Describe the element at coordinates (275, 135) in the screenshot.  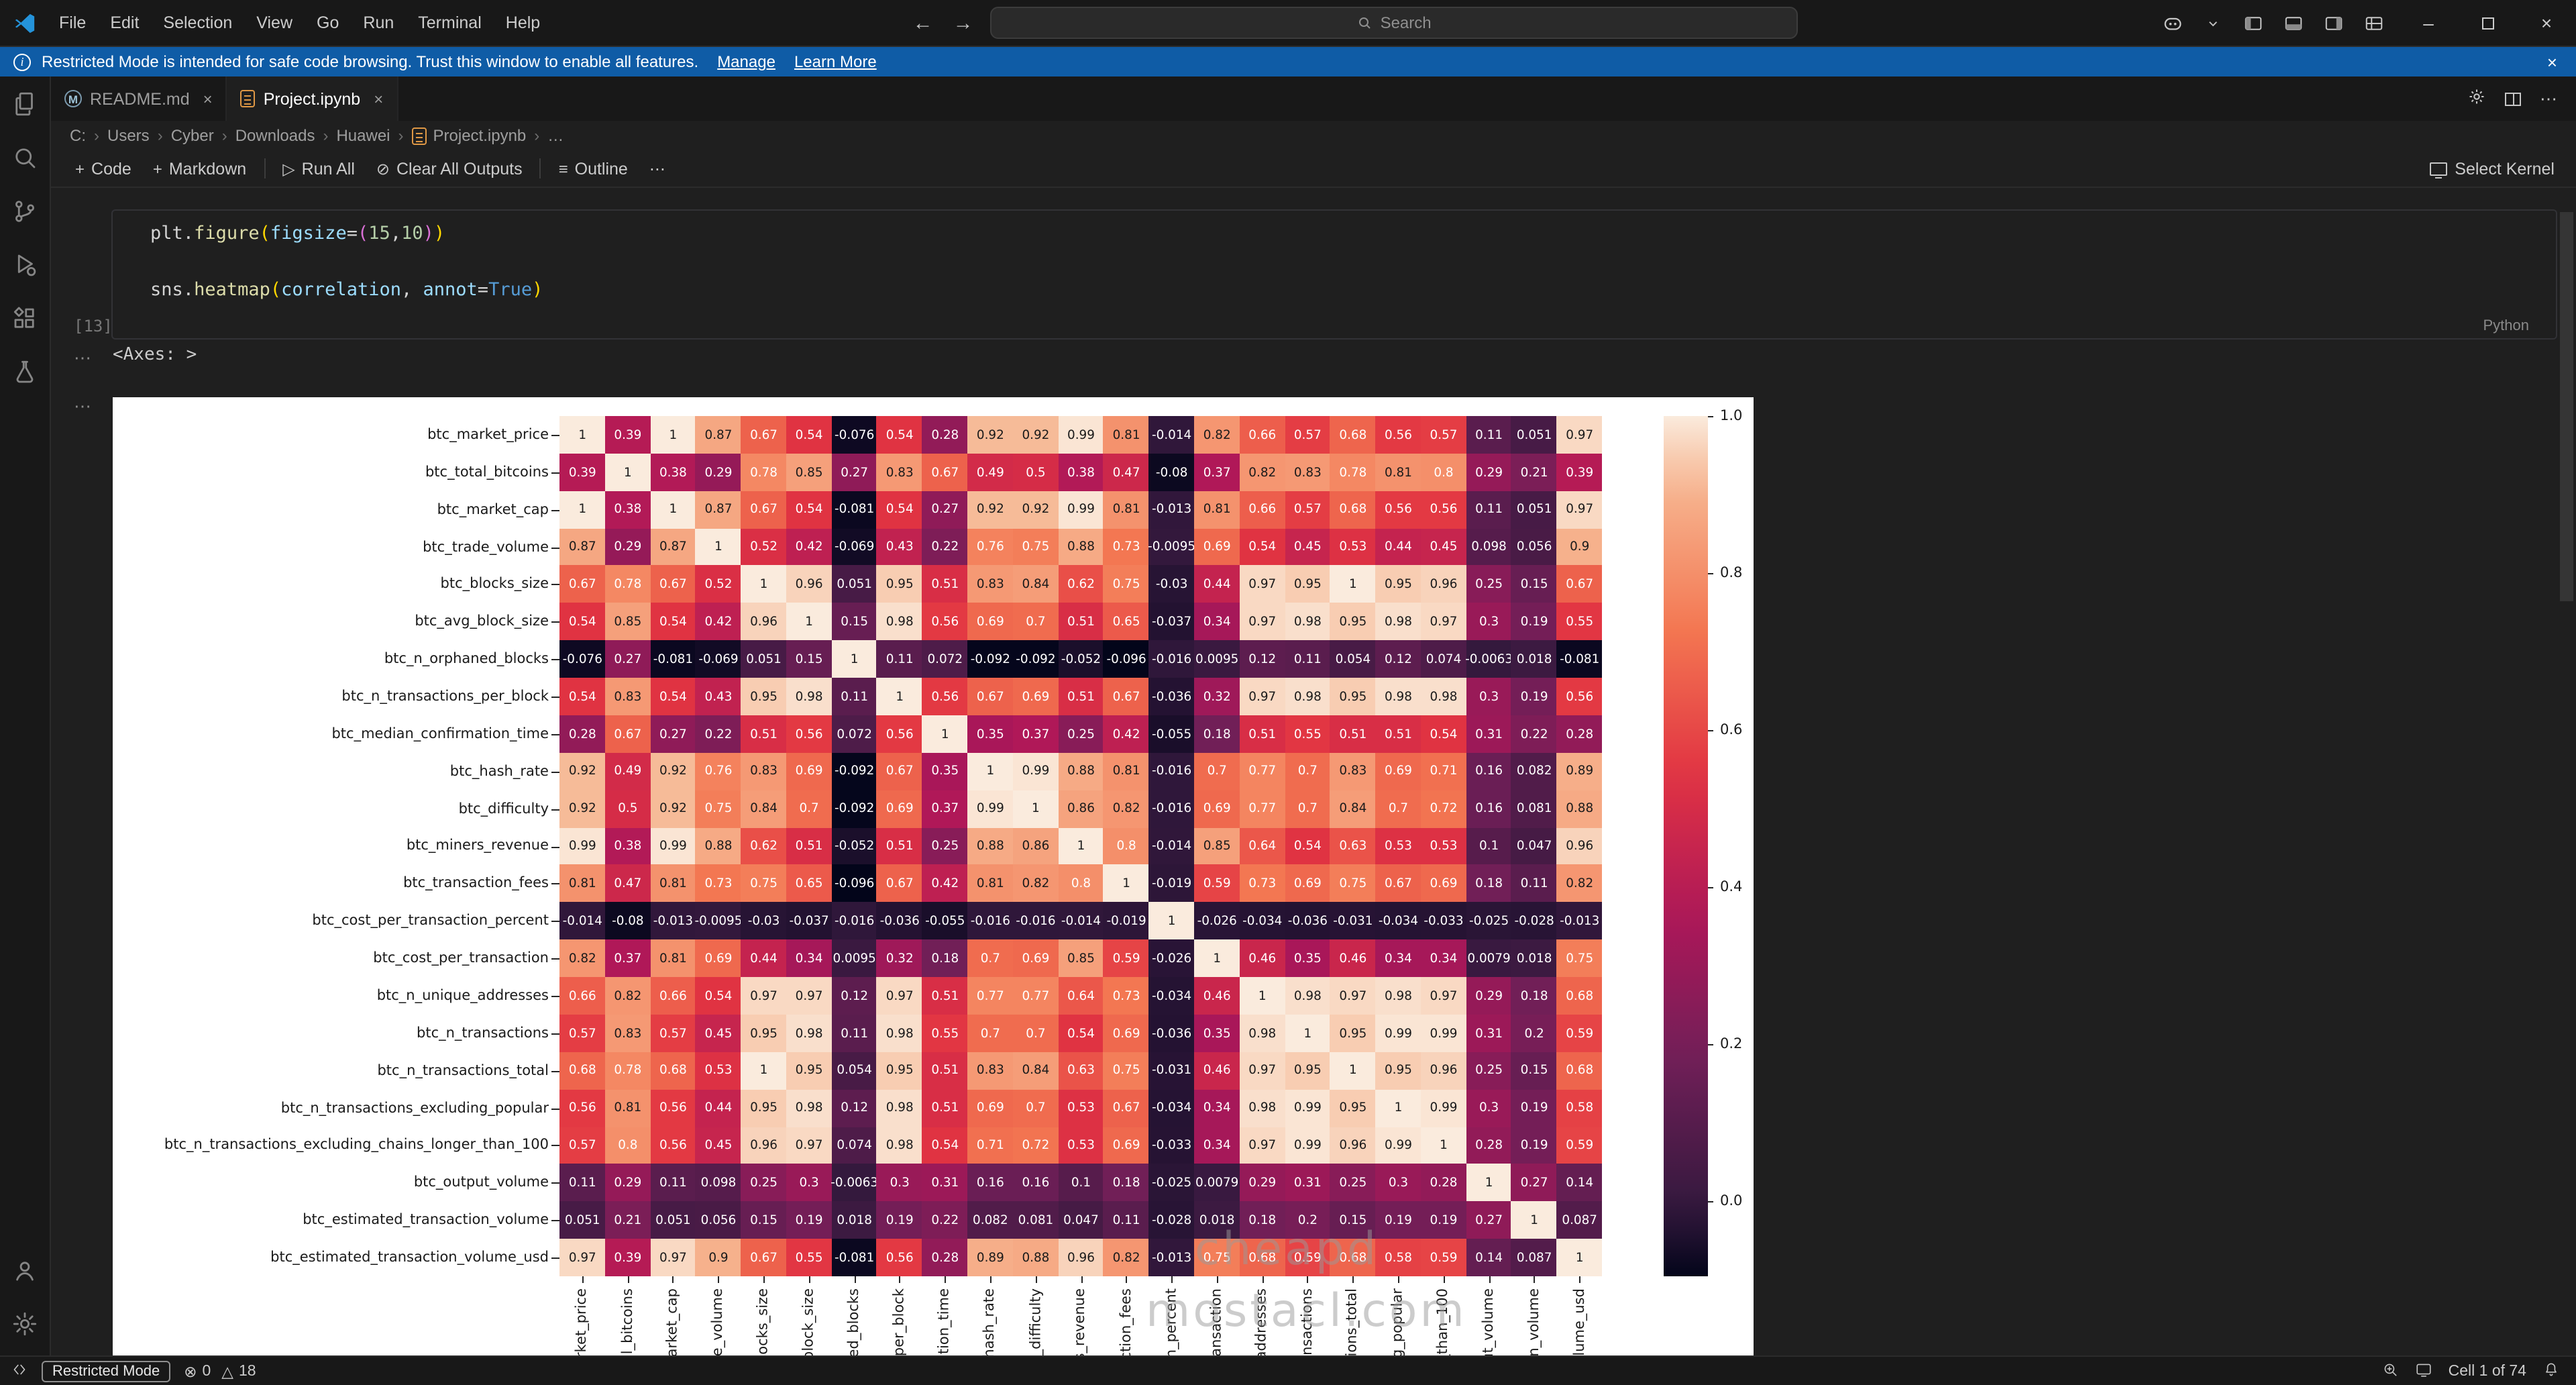
I see `breadcrumb-item: Downloads` at that location.